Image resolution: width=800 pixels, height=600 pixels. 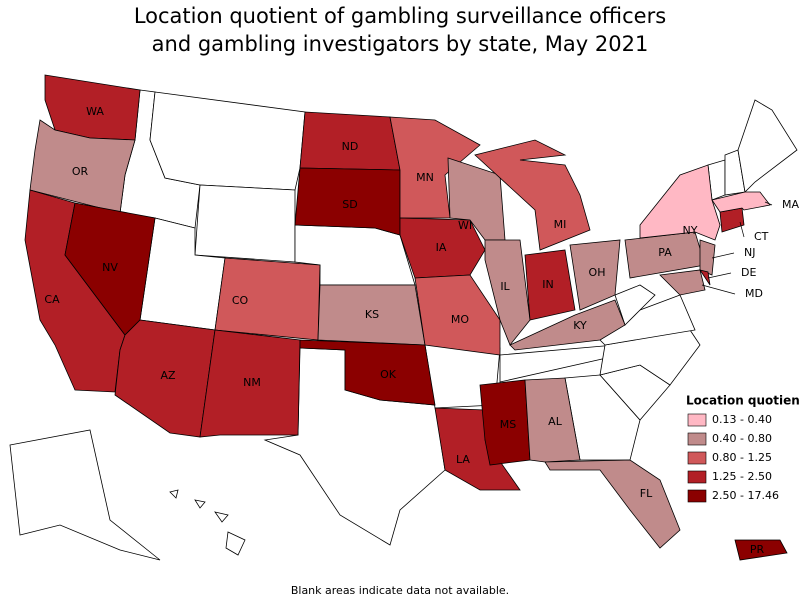 What do you see at coordinates (646, 493) in the screenshot?
I see `state-label: FL` at bounding box center [646, 493].